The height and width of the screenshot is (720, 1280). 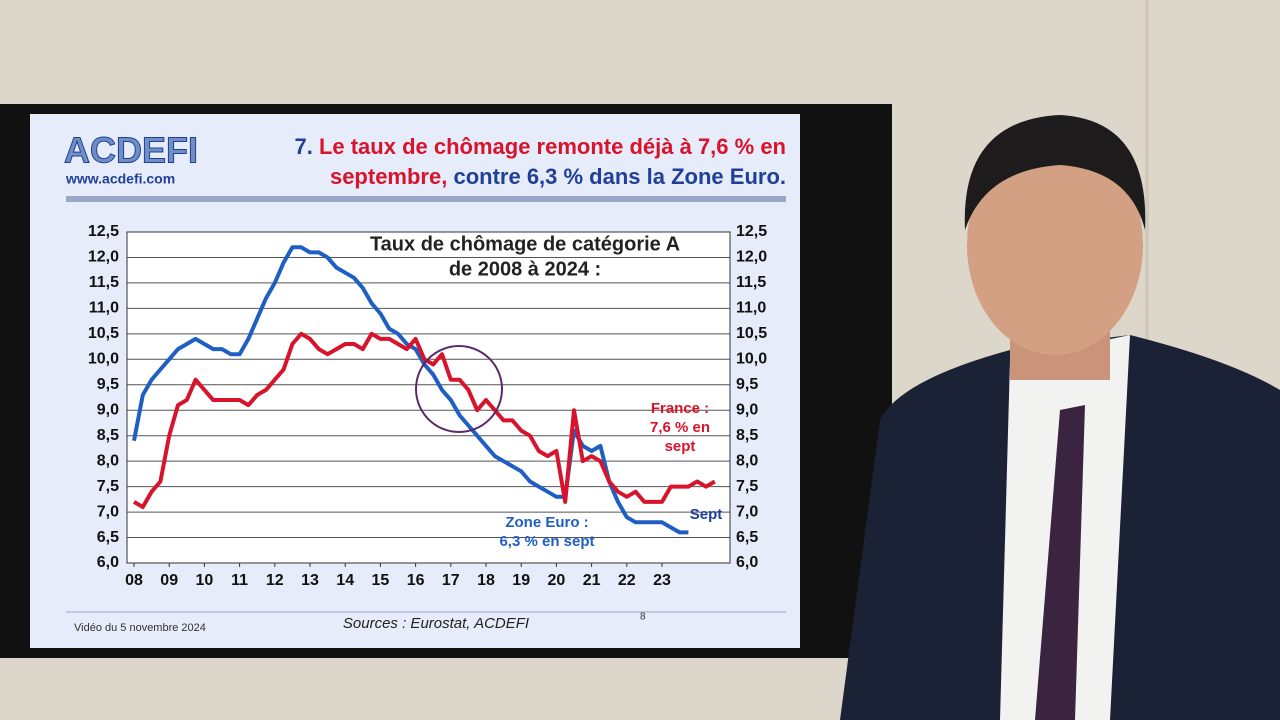 What do you see at coordinates (751, 282) in the screenshot?
I see `y2-tick-label: 11,5` at bounding box center [751, 282].